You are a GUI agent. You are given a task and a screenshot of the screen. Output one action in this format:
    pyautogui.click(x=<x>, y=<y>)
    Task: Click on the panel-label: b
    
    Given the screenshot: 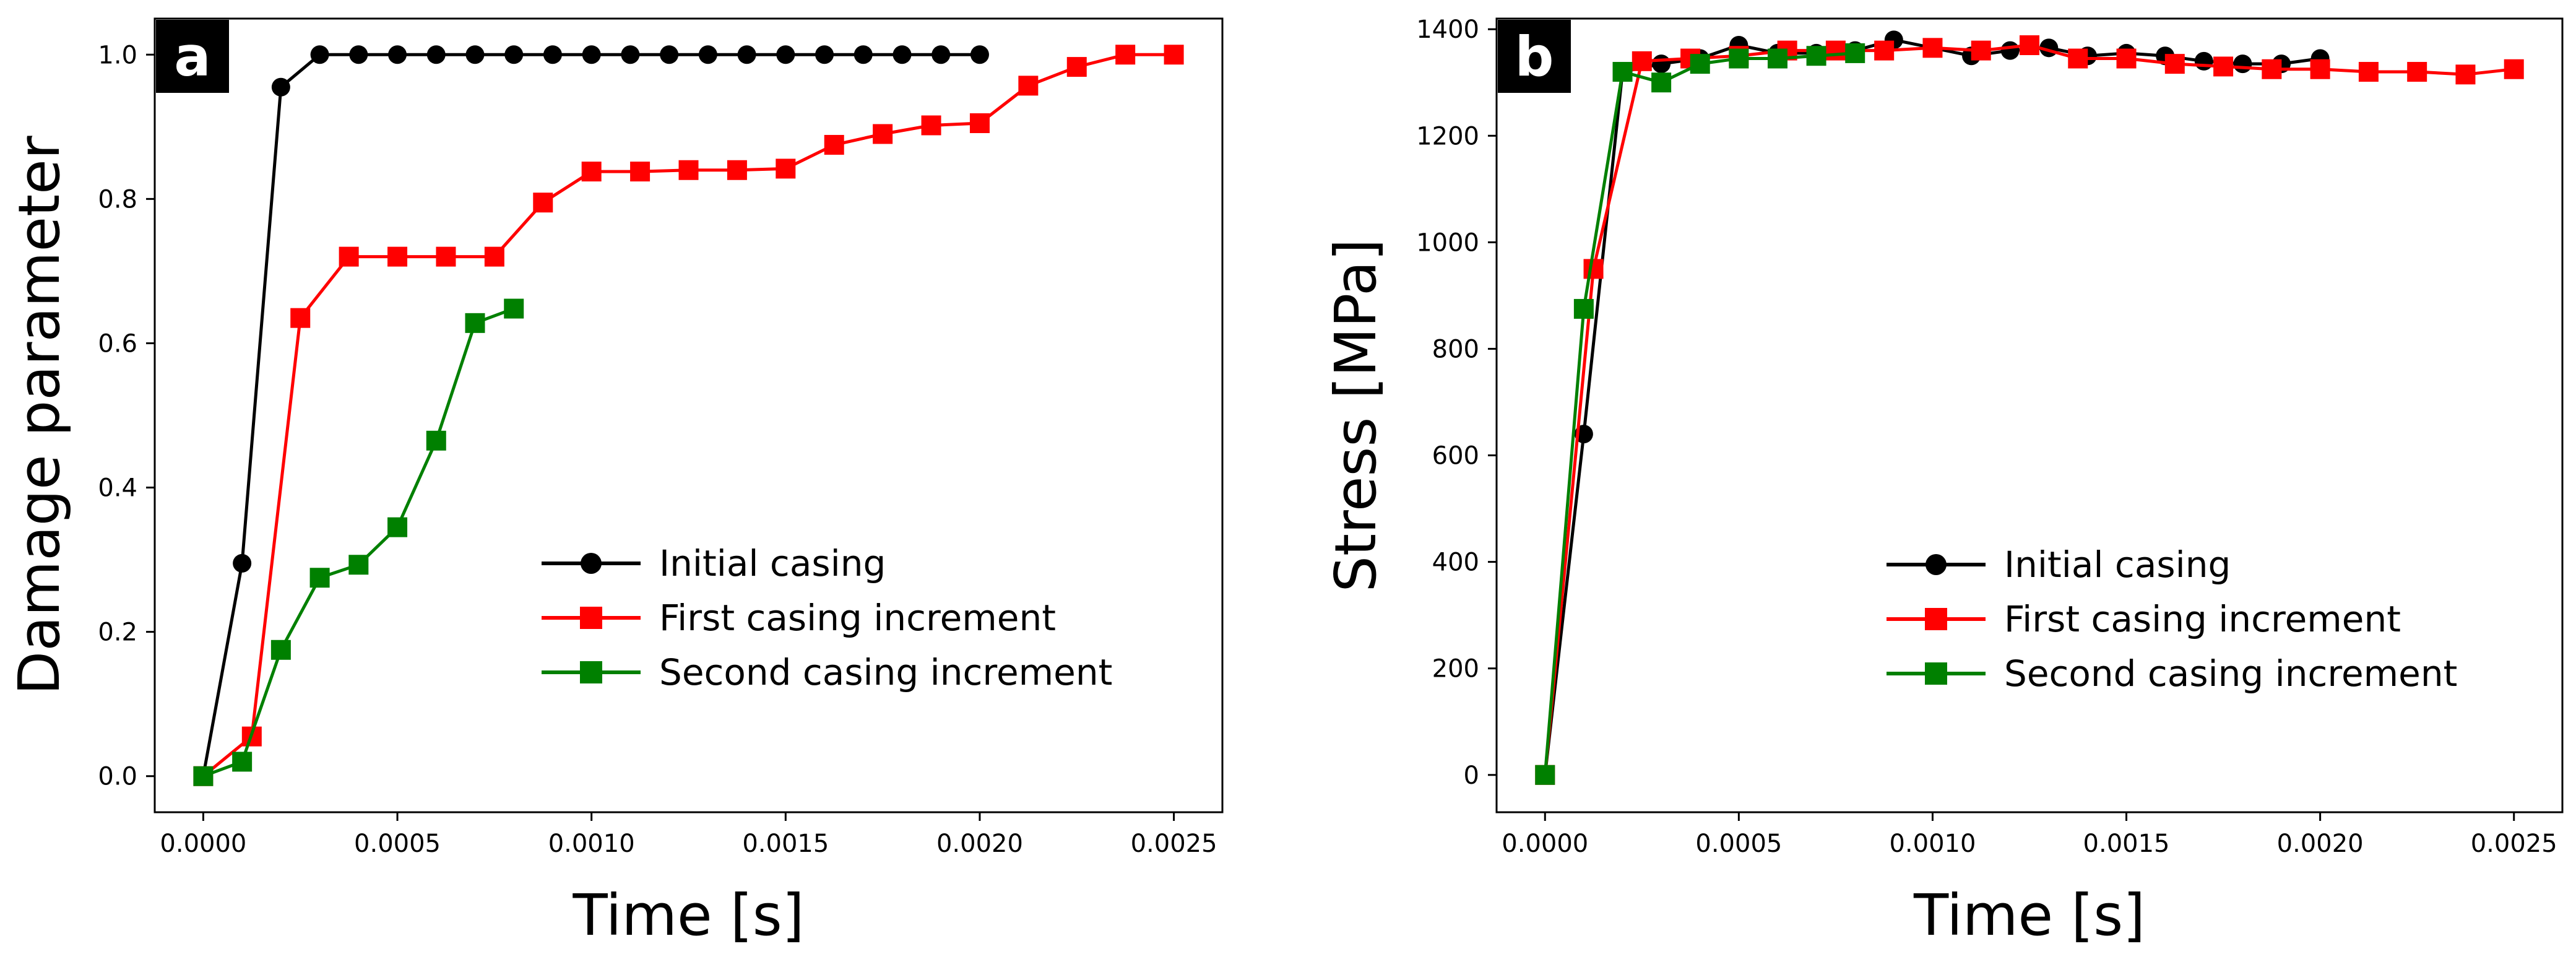 What is the action you would take?
    pyautogui.click(x=1534, y=57)
    